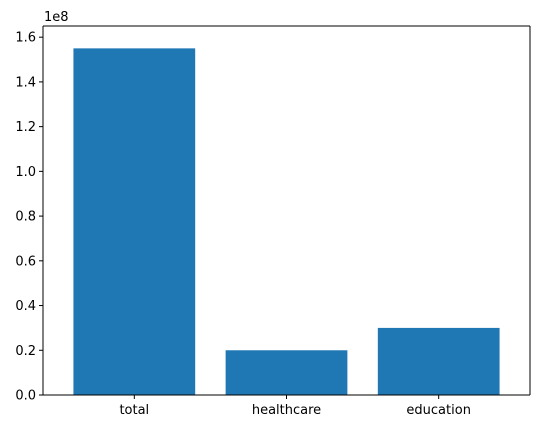 The width and height of the screenshot is (547, 432). I want to click on bar-healthcare, so click(286, 372).